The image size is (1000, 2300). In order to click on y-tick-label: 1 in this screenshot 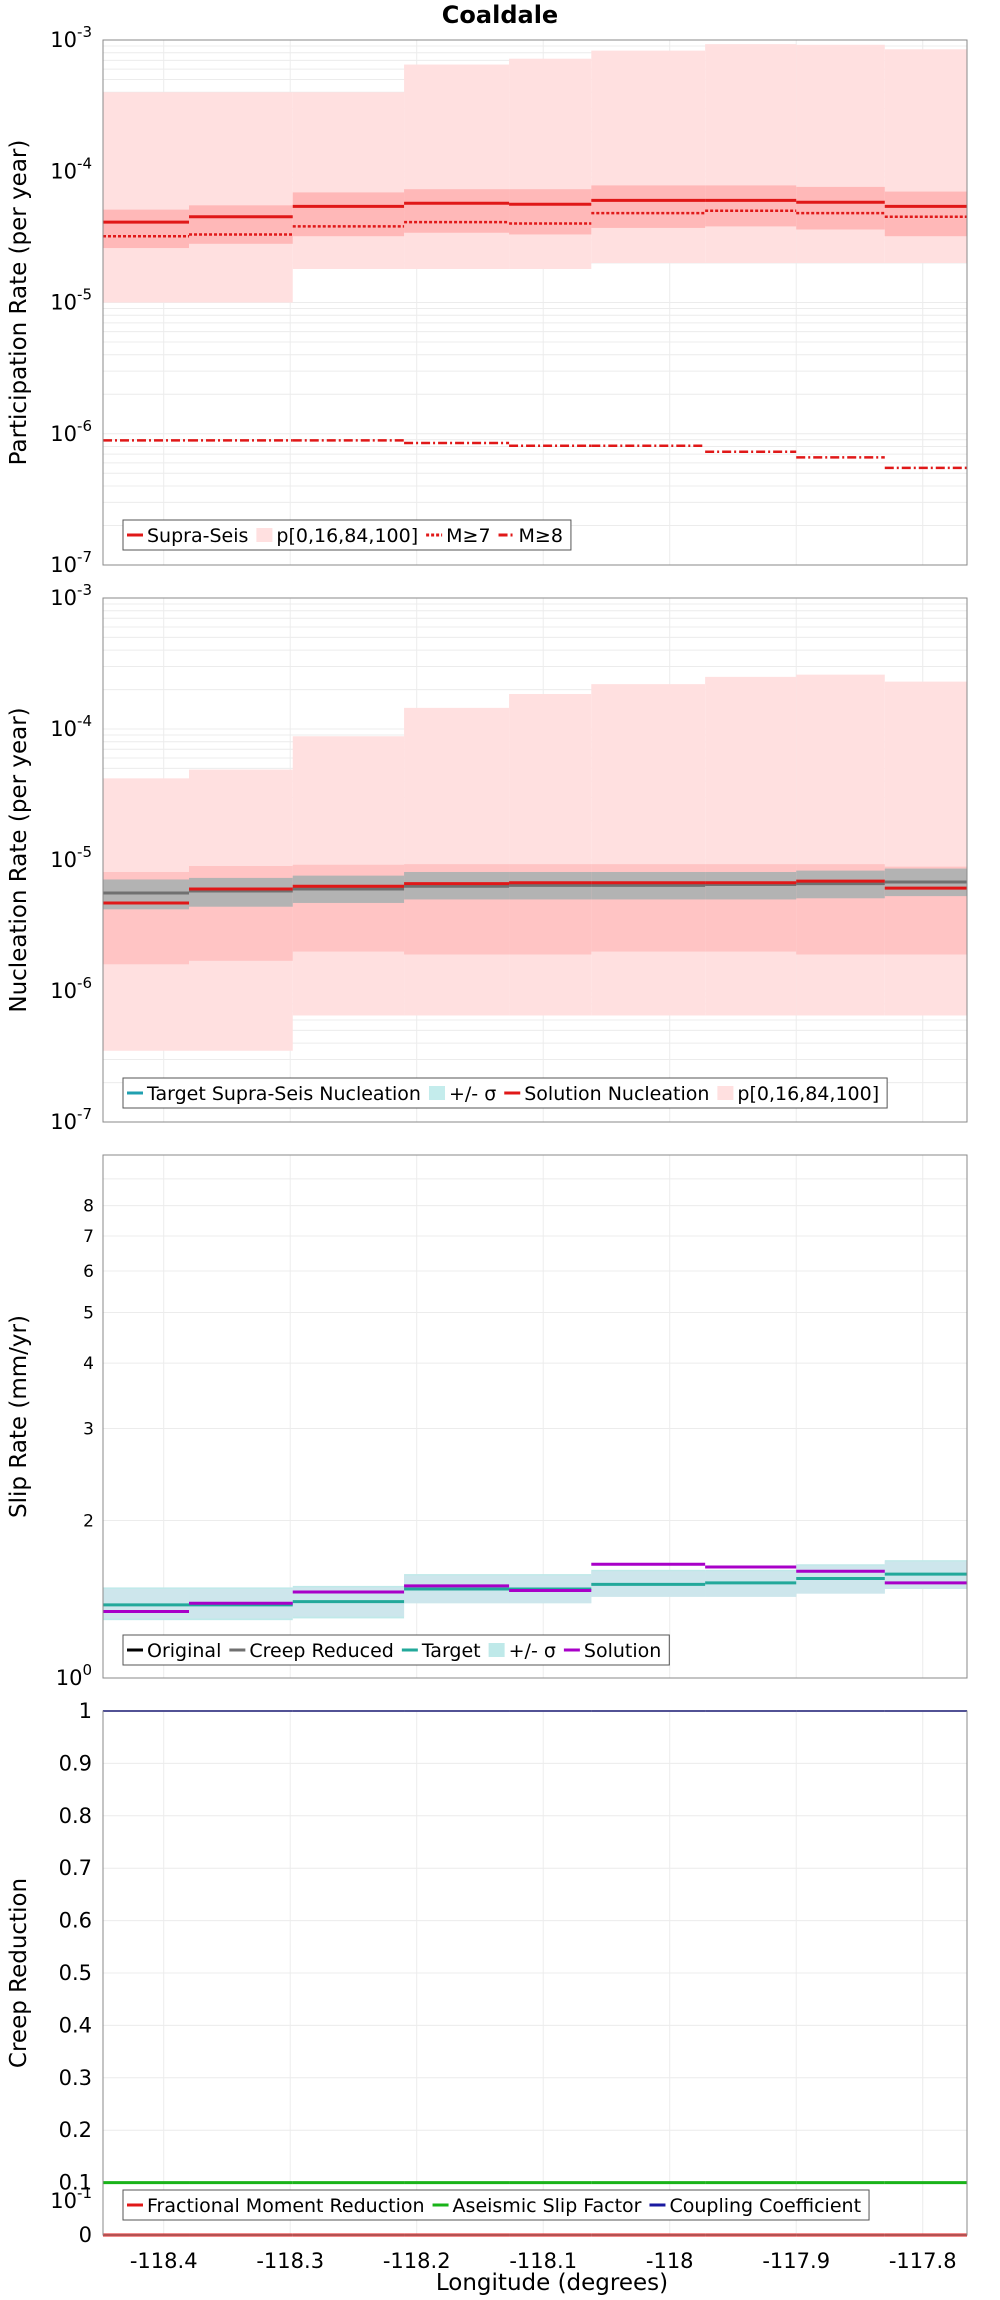, I will do `click(85, 1711)`.